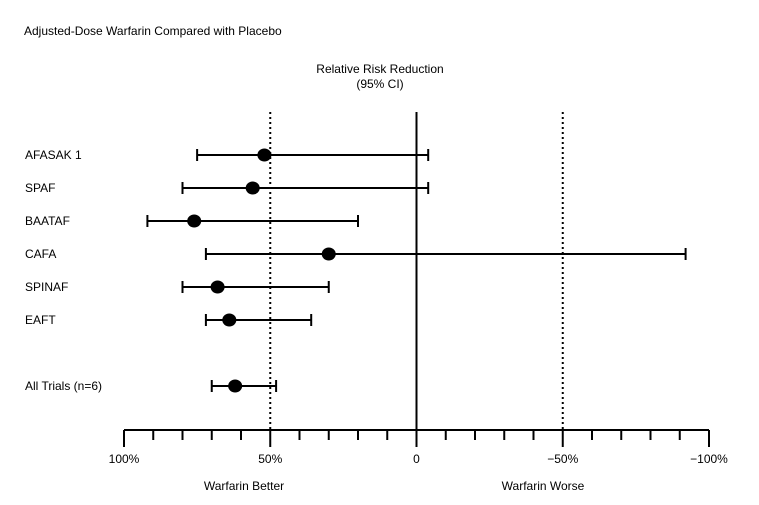  I want to click on study-row-label: SPAF, so click(40, 188).